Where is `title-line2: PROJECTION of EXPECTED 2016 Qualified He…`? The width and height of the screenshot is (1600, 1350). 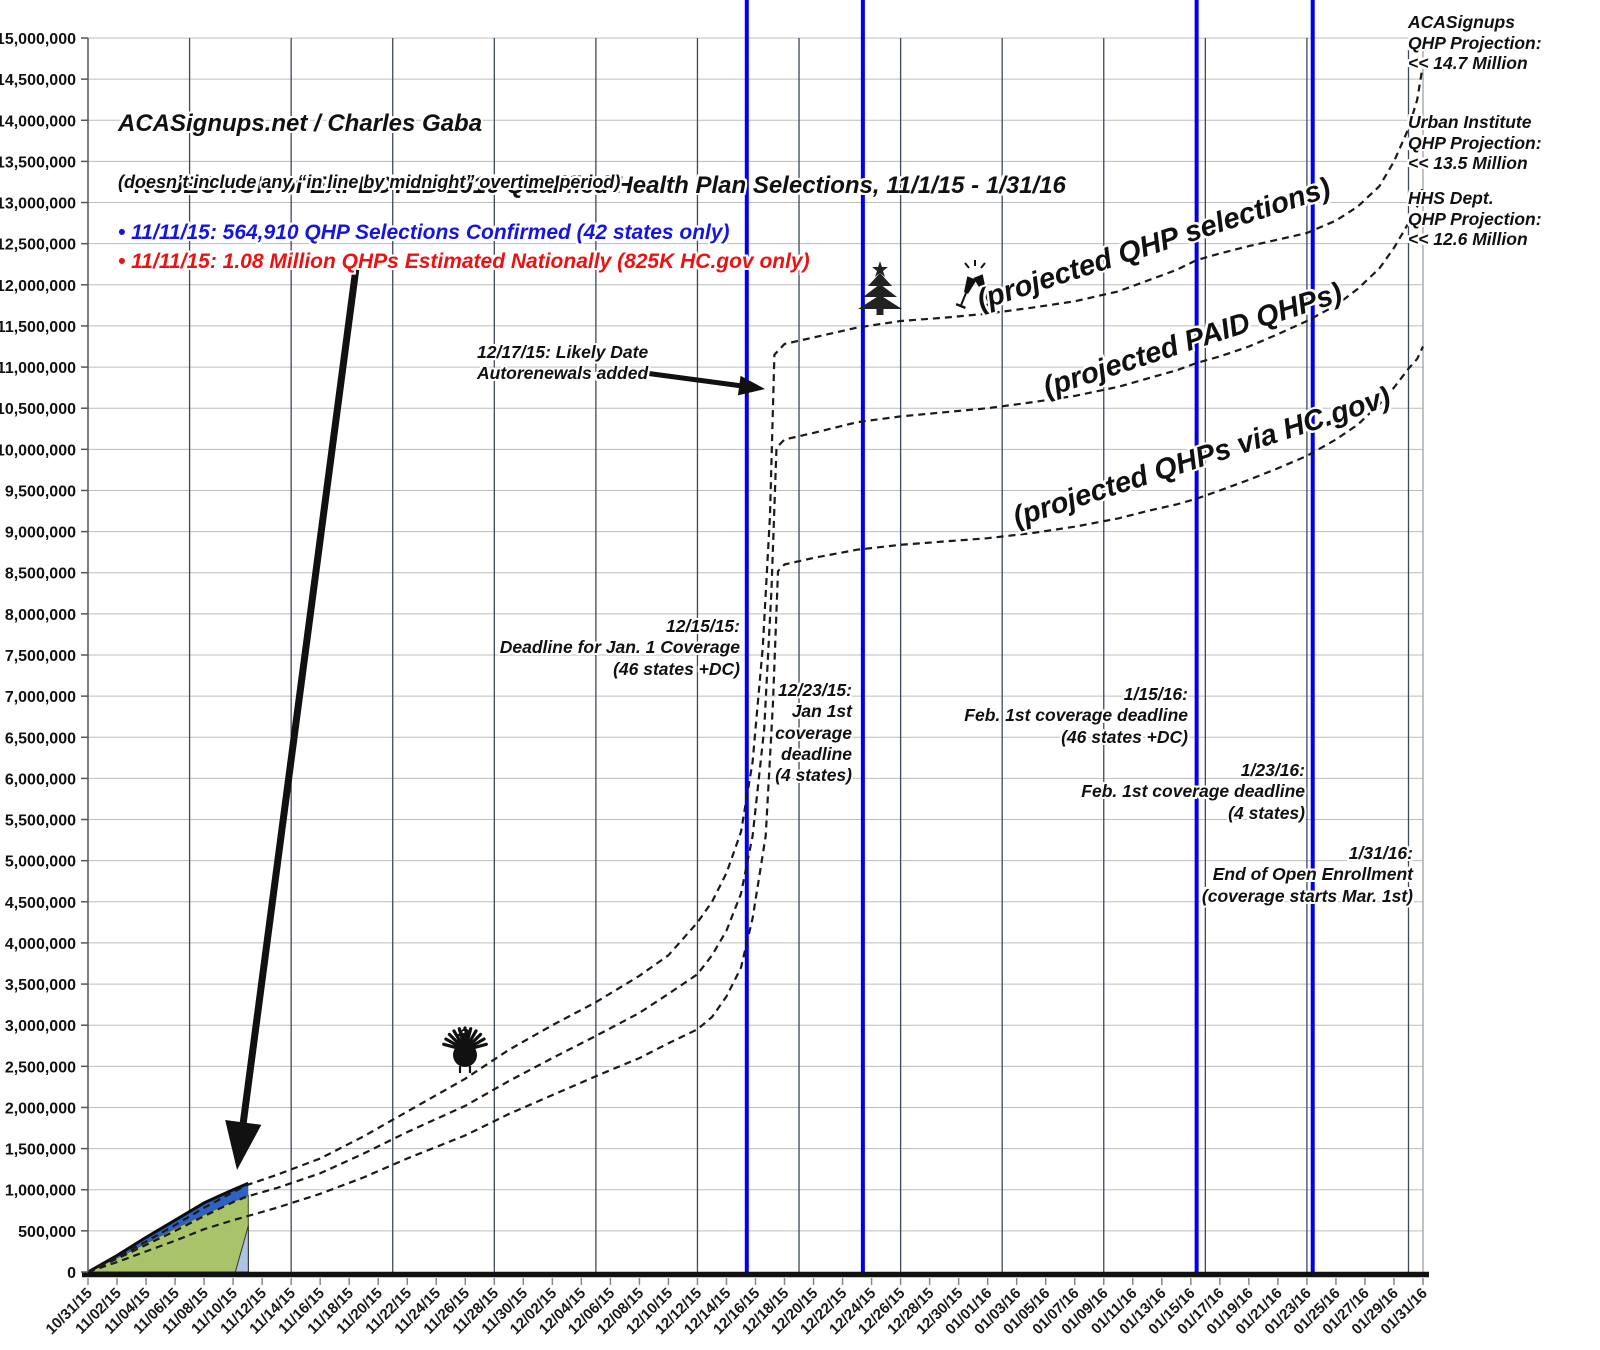 title-line2: PROJECTION of EXPECTED 2016 Qualified He… is located at coordinates (592, 186).